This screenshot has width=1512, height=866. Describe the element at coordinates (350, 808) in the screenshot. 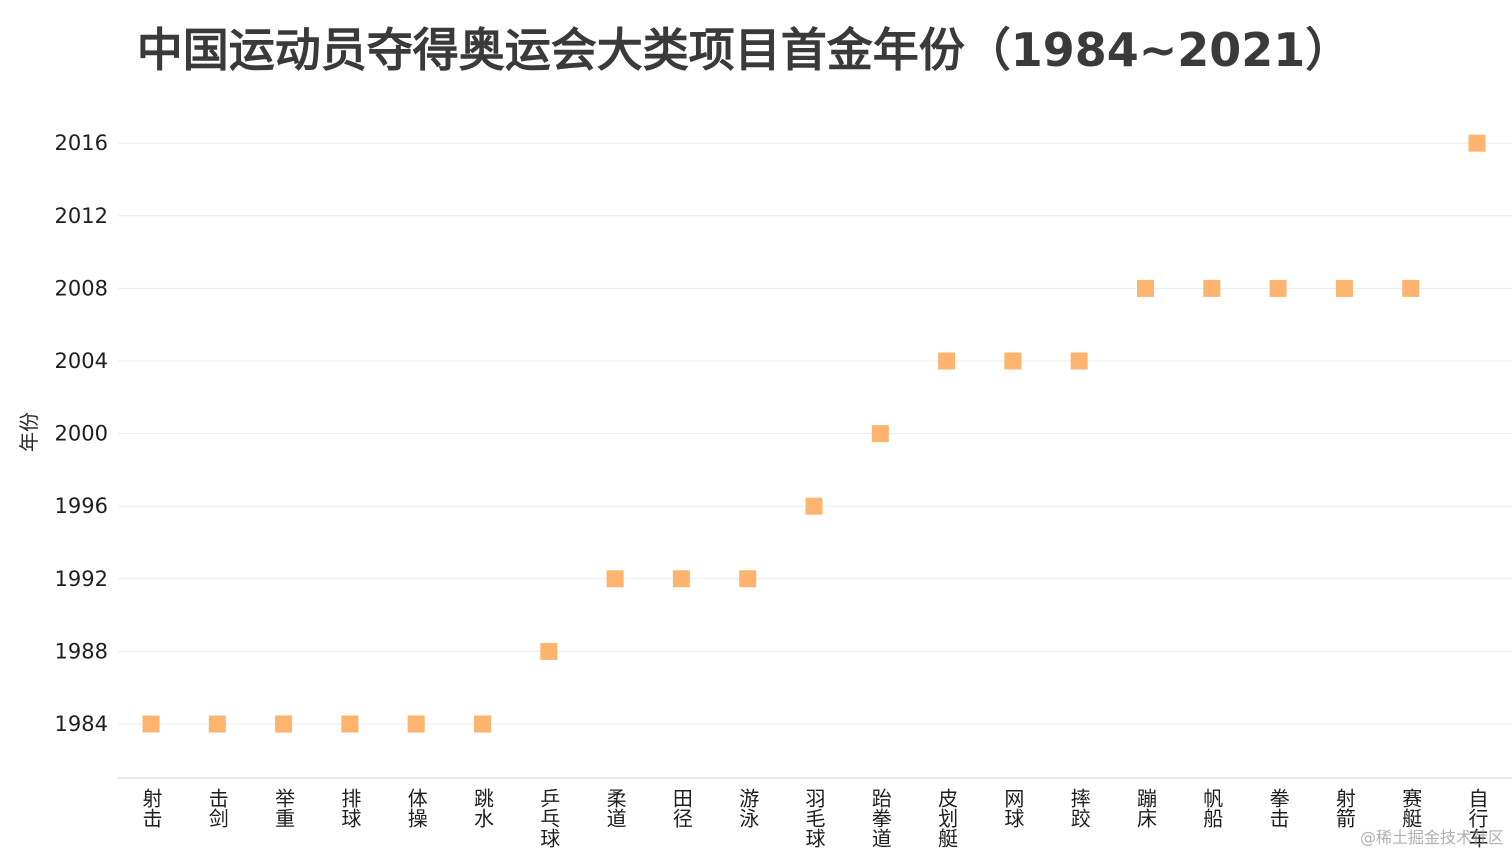

I see `x-tick-label: 排球` at that location.